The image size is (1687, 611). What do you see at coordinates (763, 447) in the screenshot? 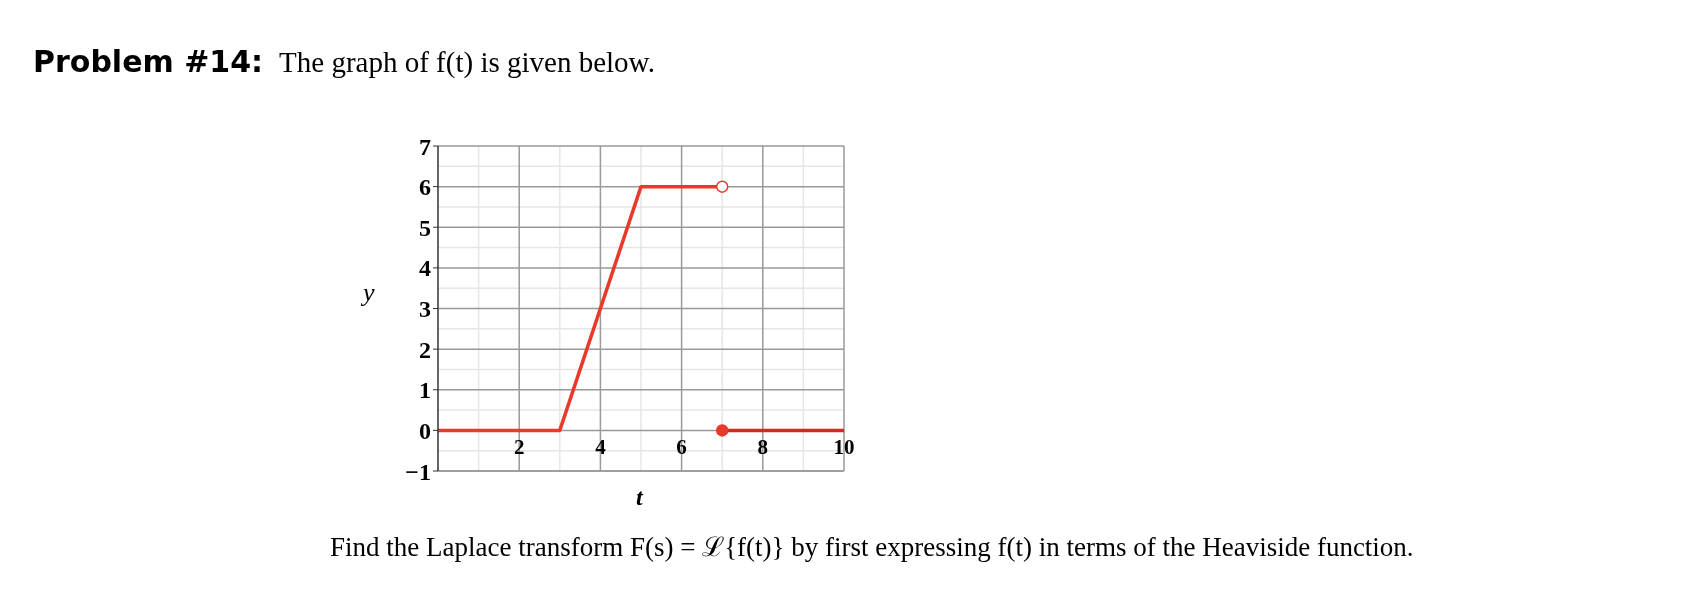
I see `x-tick-label: 8` at bounding box center [763, 447].